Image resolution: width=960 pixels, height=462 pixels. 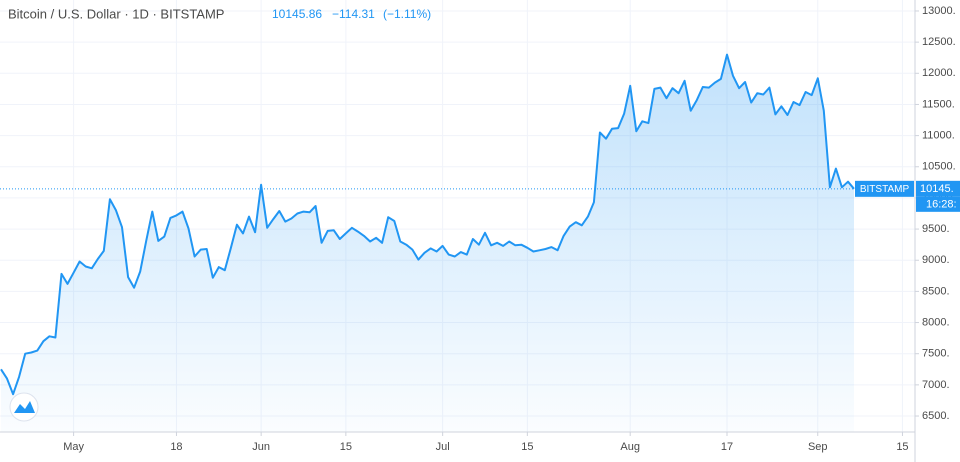 I want to click on symbol-title: Bitcoin / U.S. Dollar · 1D · BITSTAMP, so click(x=116, y=13).